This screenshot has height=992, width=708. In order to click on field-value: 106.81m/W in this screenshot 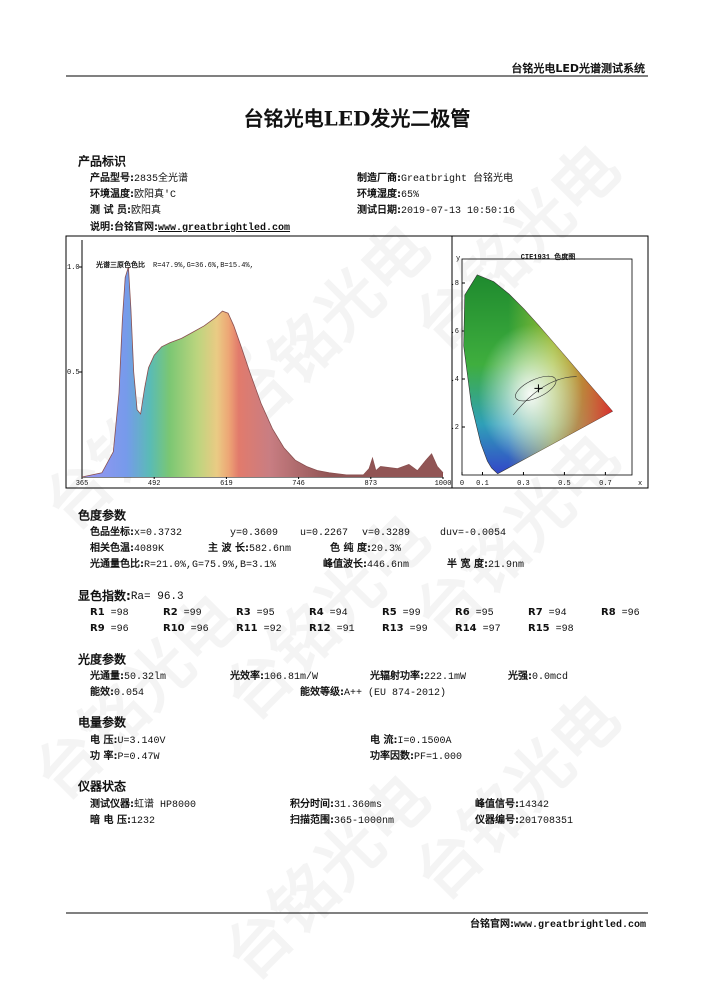, I will do `click(291, 677)`.